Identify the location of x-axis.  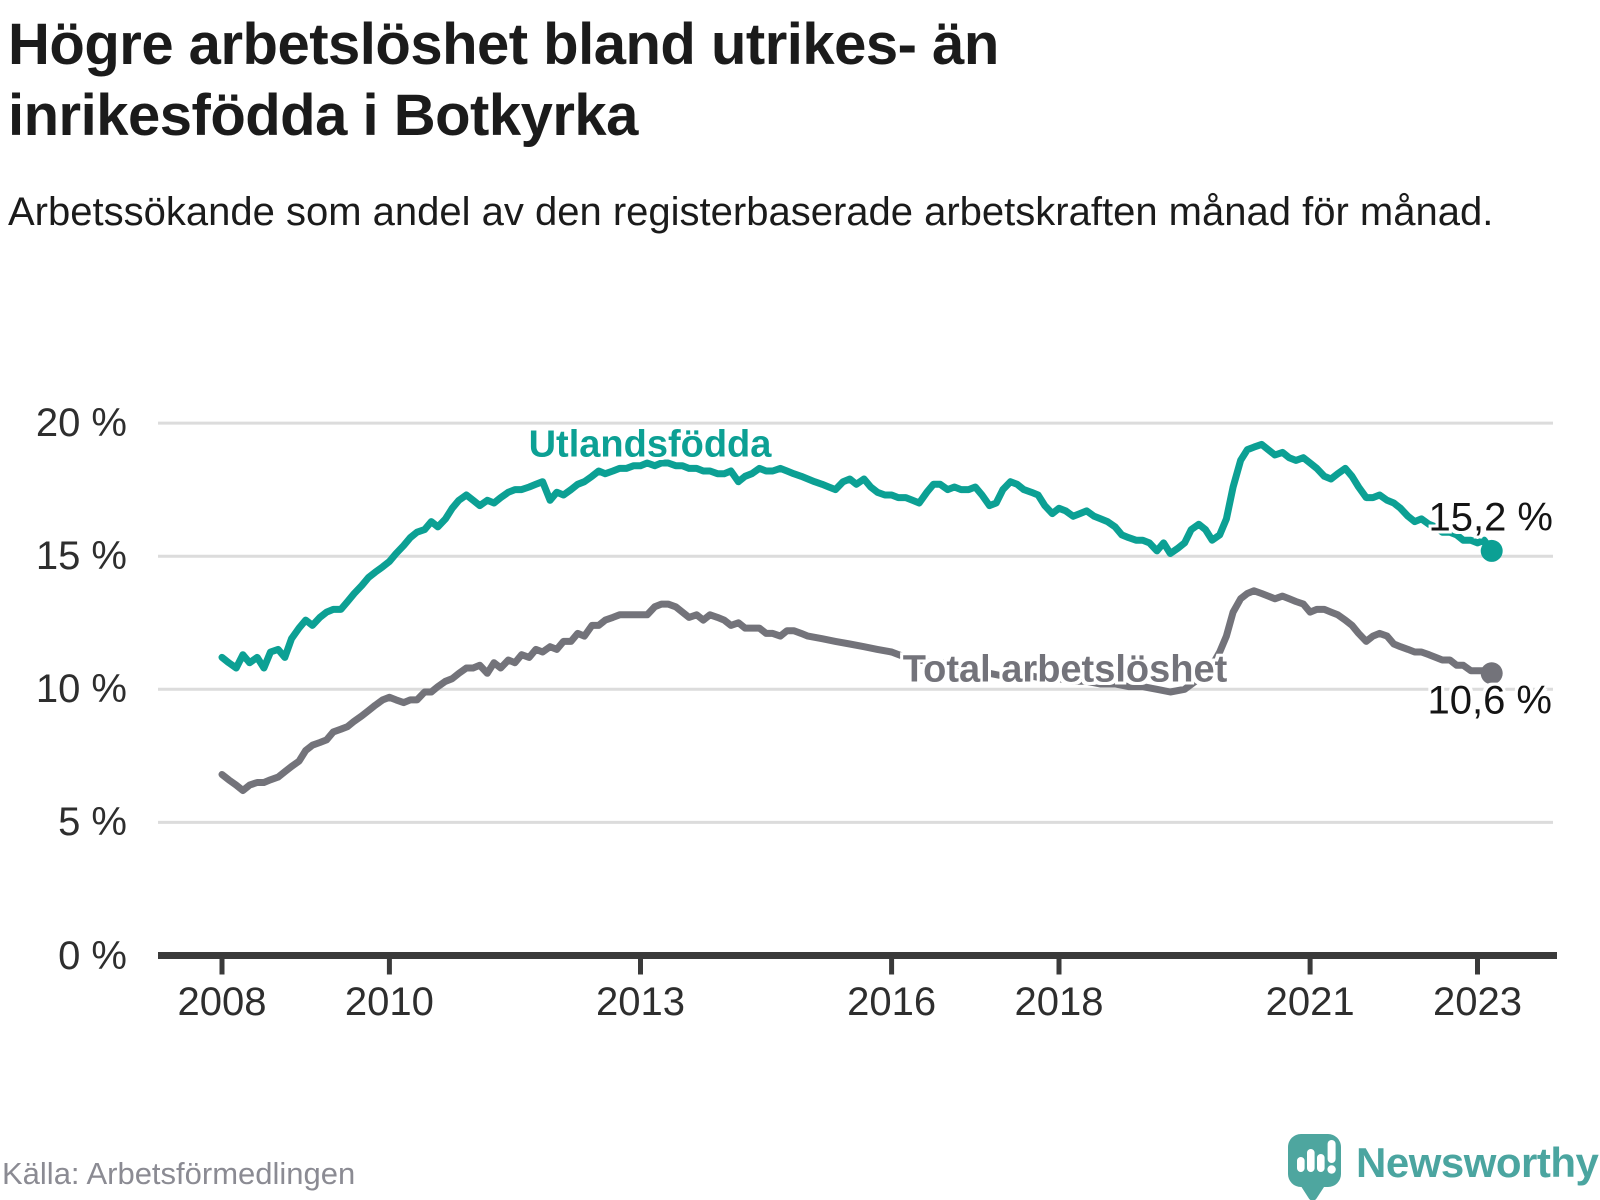
(857, 963).